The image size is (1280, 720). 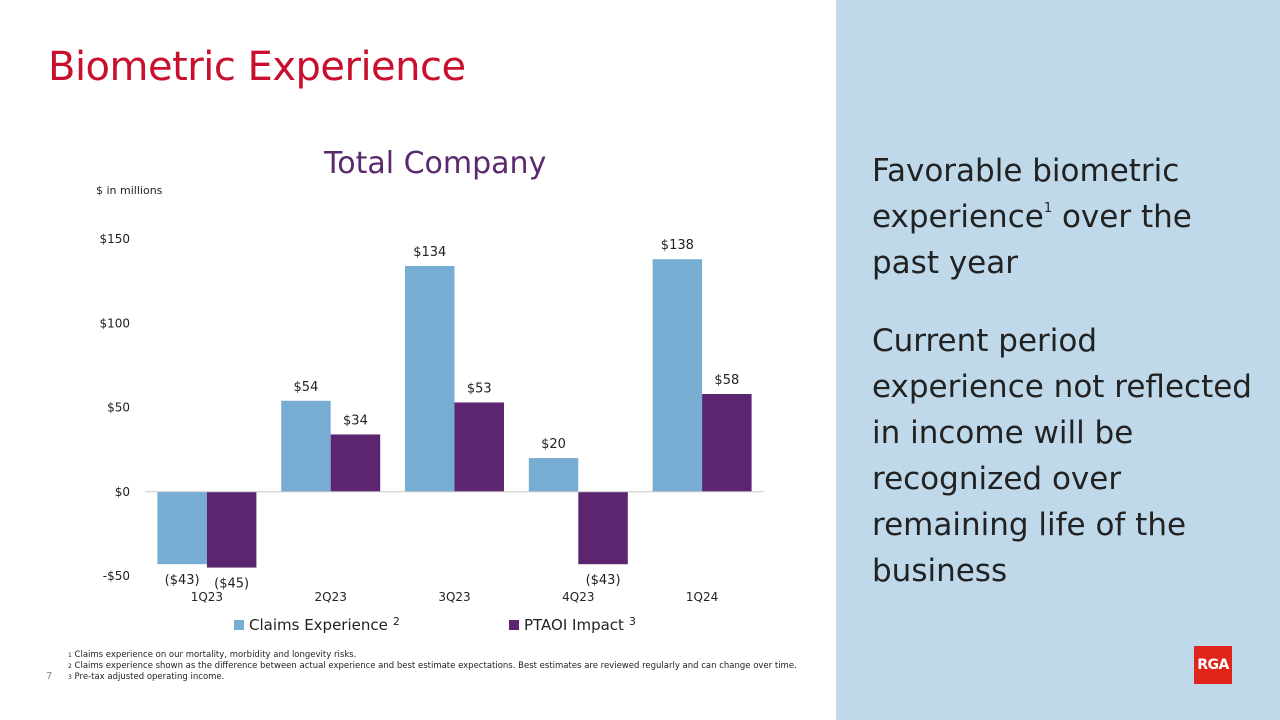 What do you see at coordinates (578, 597) in the screenshot?
I see `x-tick-label: 4Q23` at bounding box center [578, 597].